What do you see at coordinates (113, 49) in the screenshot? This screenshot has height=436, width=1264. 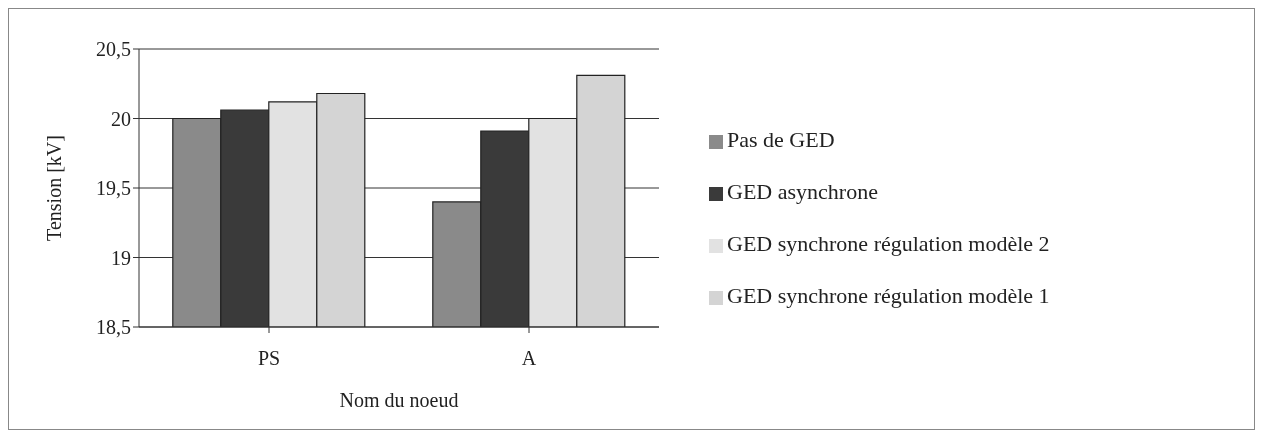 I see `y-tick-label: 20,5` at bounding box center [113, 49].